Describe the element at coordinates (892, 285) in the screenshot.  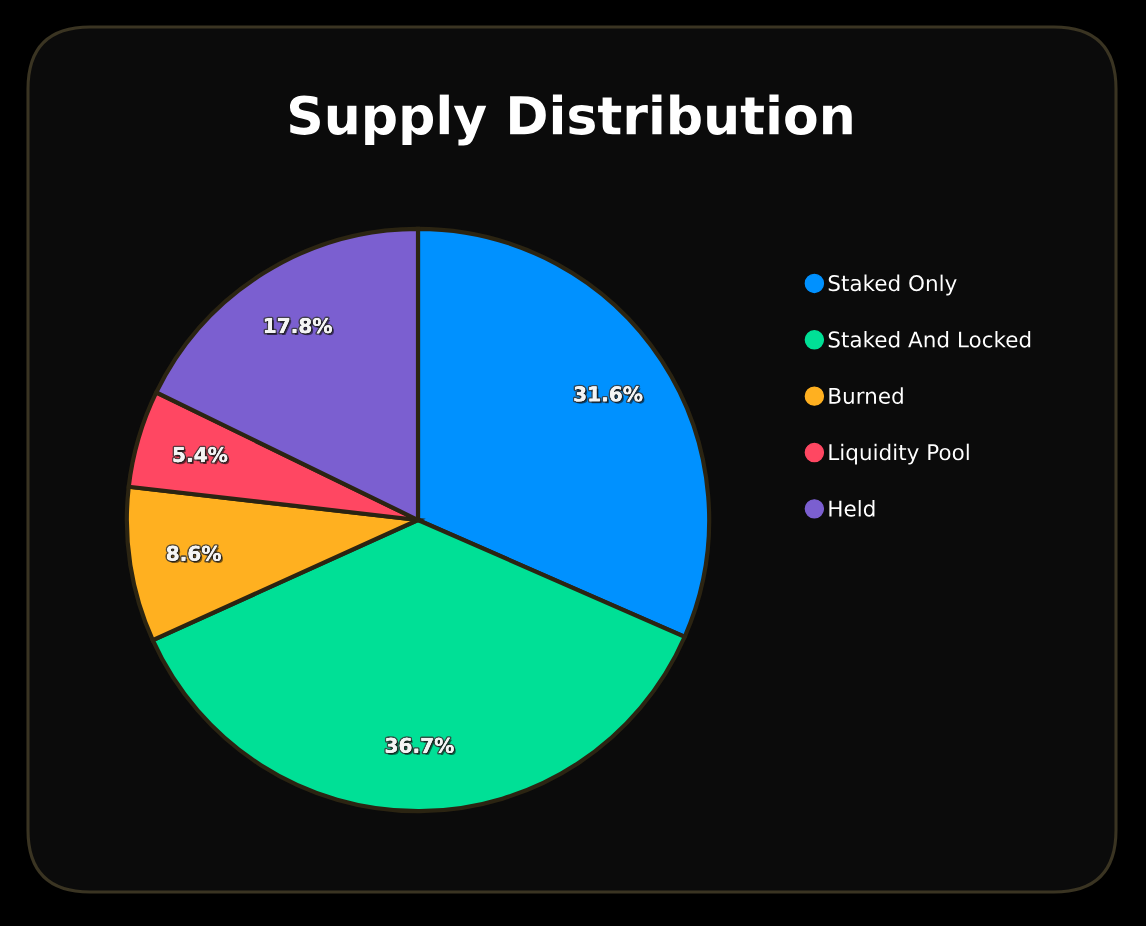
I see `legend-label: Staked Only` at that location.